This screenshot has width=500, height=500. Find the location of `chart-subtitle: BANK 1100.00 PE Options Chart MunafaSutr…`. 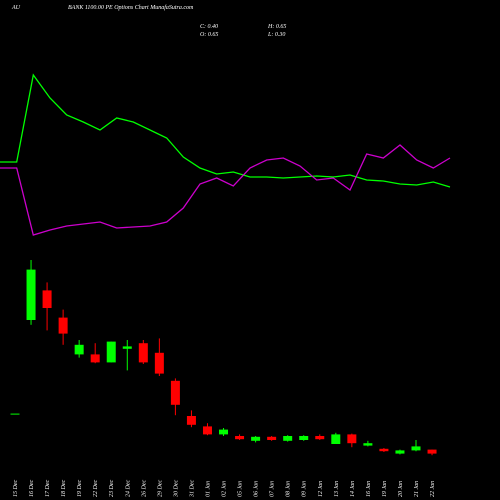

chart-subtitle: BANK 1100.00 PE Options Chart MunafaSutr… is located at coordinates (131, 7).